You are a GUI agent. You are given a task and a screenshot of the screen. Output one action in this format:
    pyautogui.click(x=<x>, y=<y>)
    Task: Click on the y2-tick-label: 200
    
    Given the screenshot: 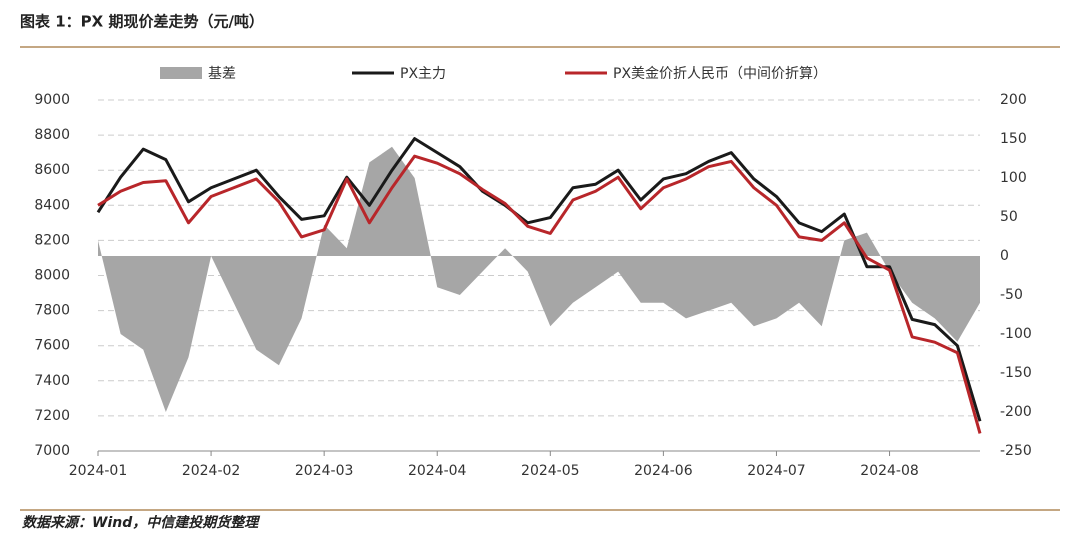 What is the action you would take?
    pyautogui.click(x=1013, y=100)
    